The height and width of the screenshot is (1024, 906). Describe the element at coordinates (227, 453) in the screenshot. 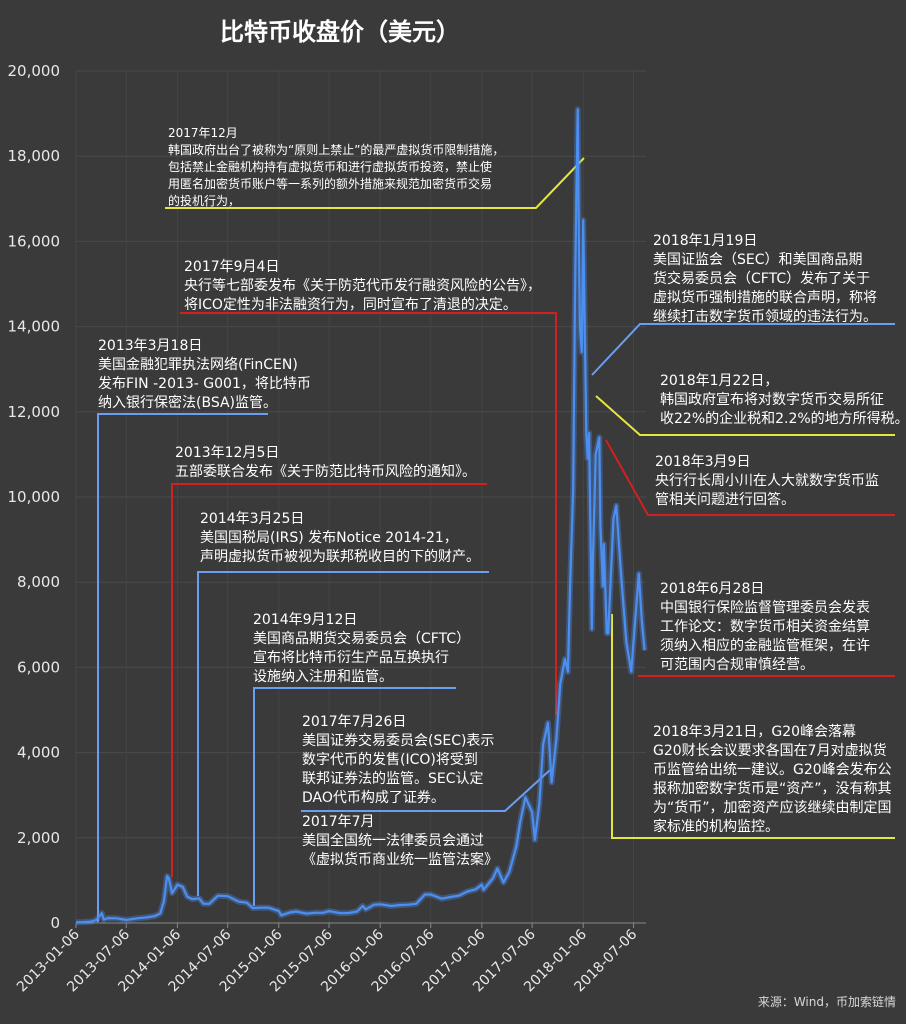

I see `annotation-line: 2013年12月5日` at that location.